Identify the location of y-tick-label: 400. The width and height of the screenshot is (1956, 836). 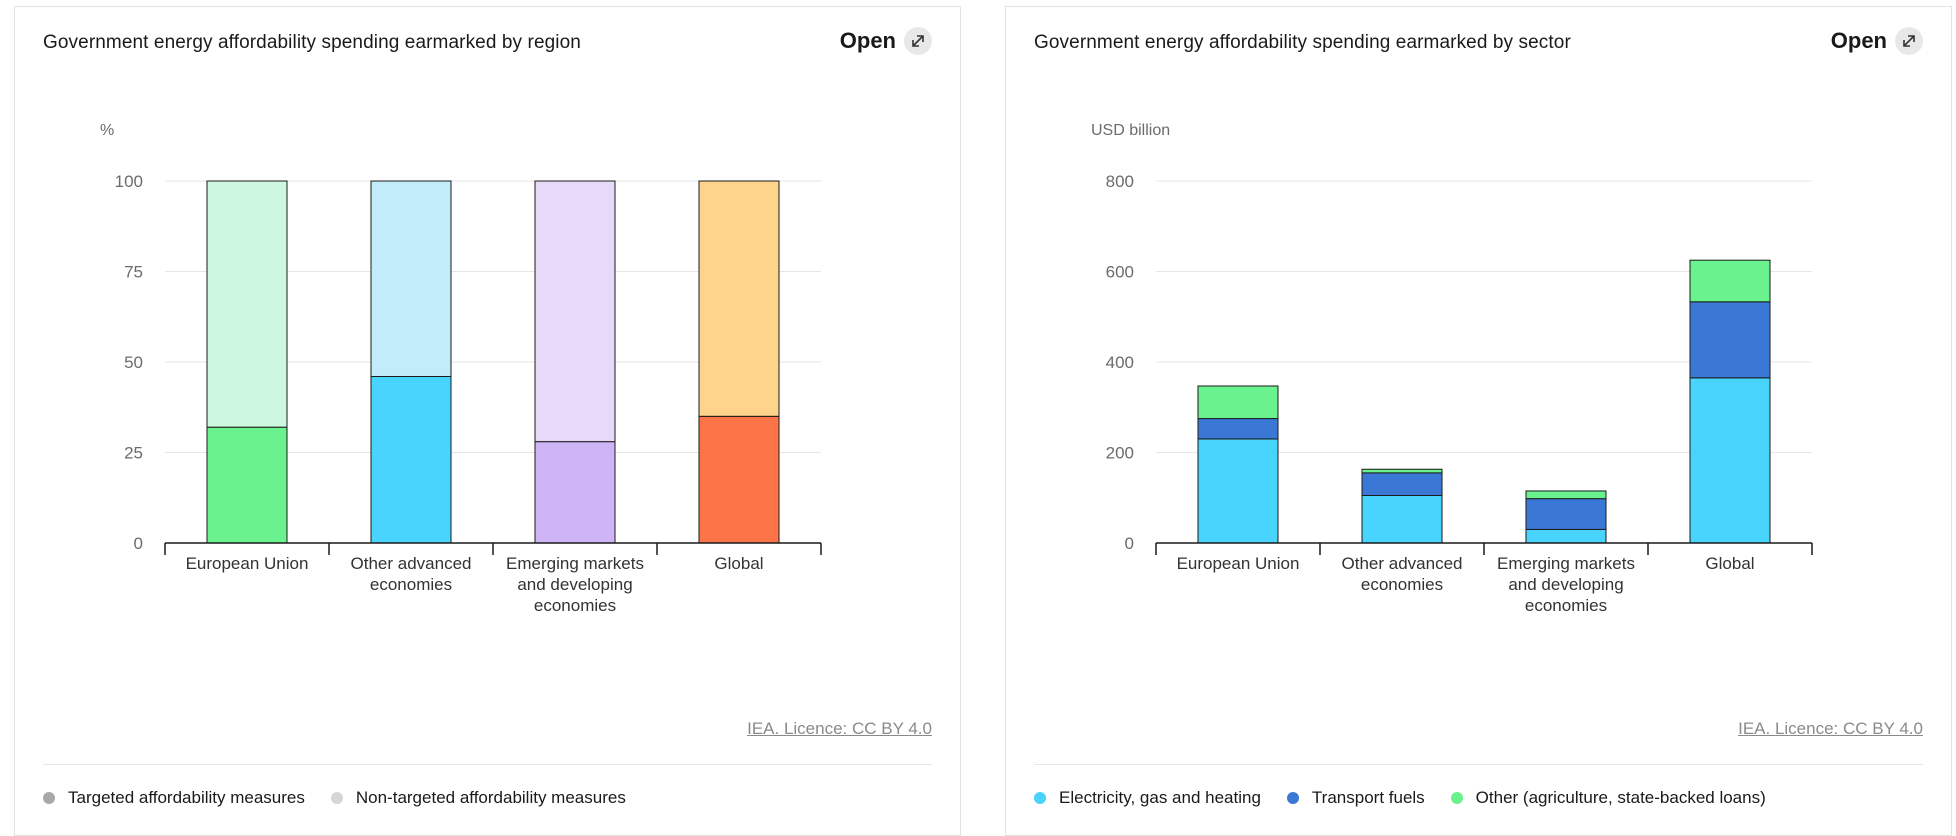
(1120, 362).